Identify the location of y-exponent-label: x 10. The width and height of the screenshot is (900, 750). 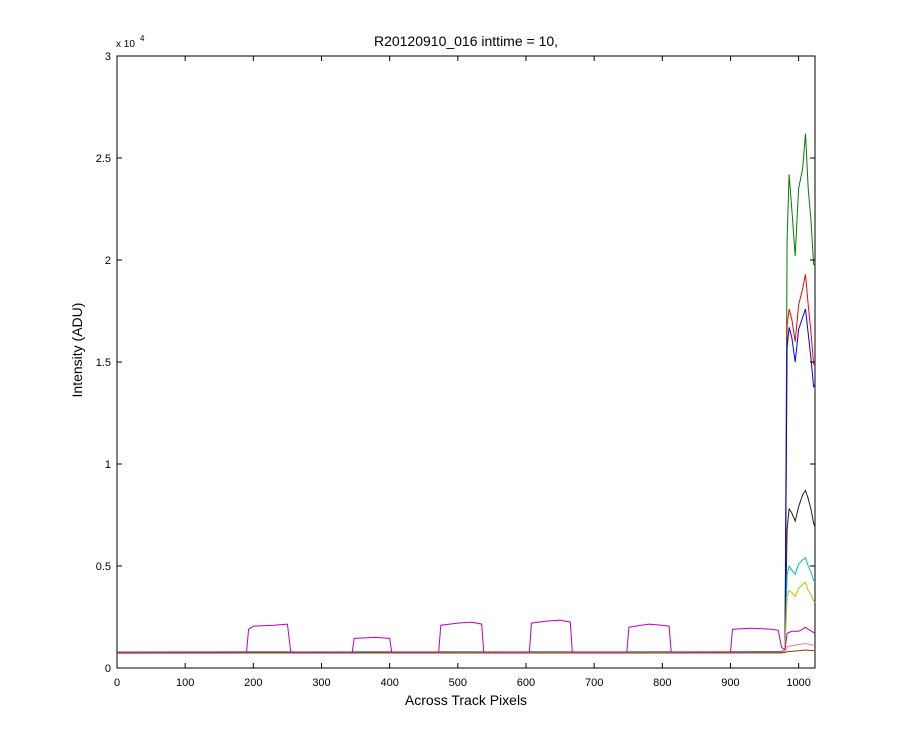
(125, 44).